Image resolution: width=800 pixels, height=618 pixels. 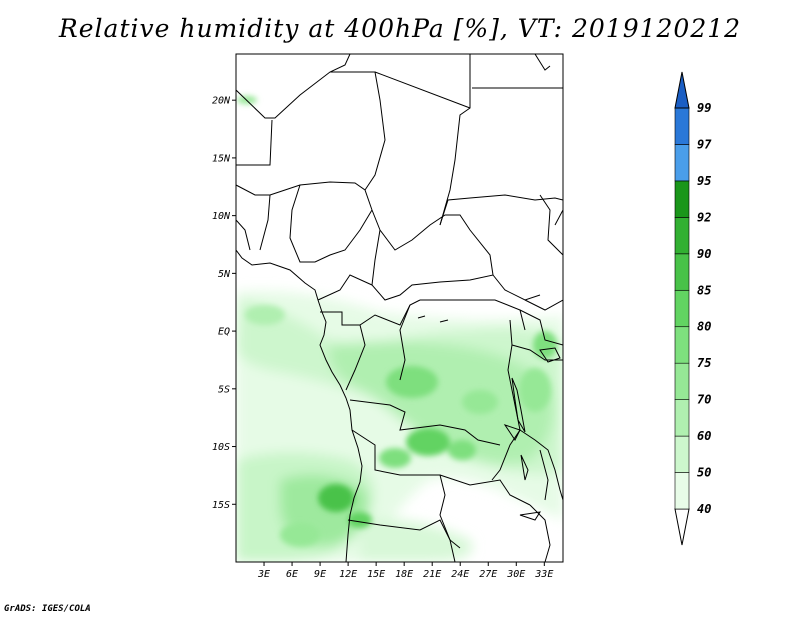 I want to click on colorbar-upper-extension, so click(x=682, y=90).